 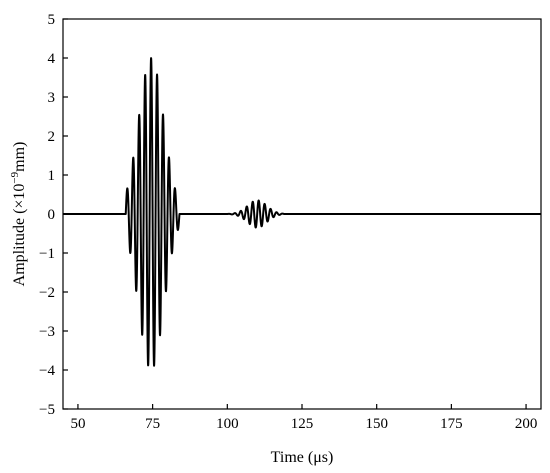 I want to click on y-tick-label: 2, so click(x=52, y=137).